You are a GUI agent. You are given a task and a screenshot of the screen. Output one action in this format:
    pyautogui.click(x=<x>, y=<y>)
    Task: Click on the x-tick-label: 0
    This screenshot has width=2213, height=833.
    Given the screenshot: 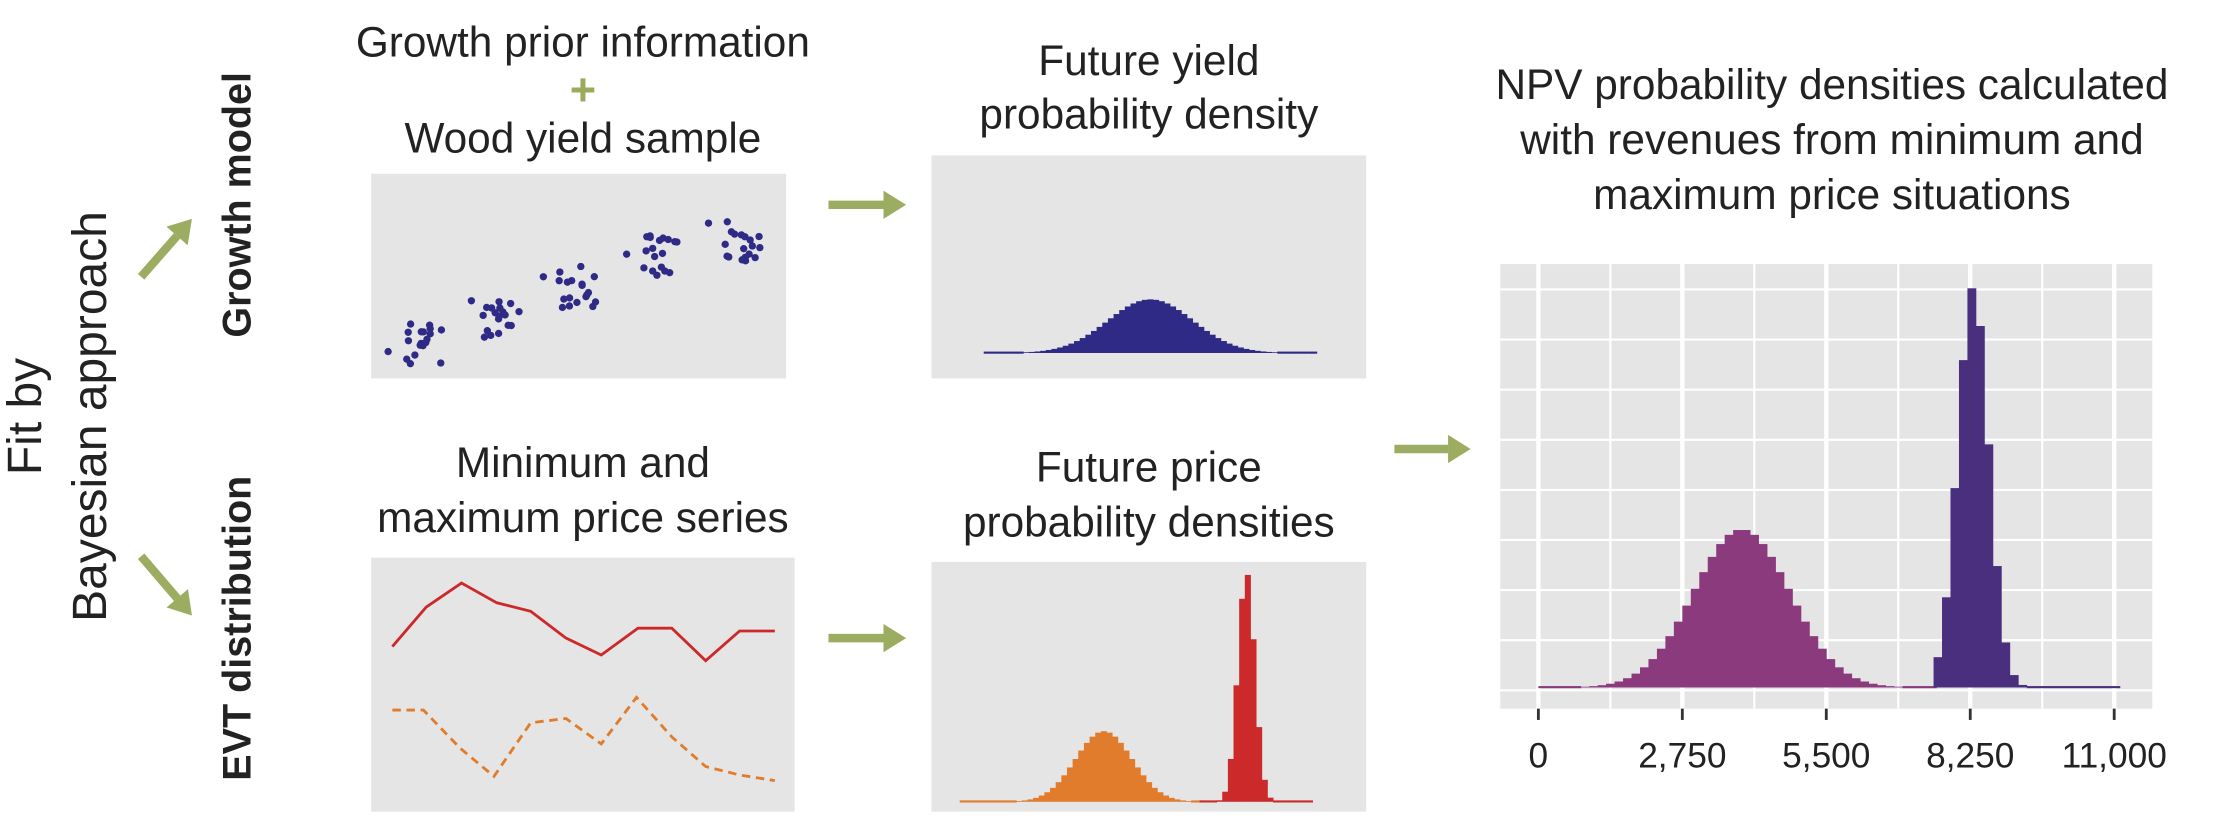 What is the action you would take?
    pyautogui.click(x=1539, y=755)
    